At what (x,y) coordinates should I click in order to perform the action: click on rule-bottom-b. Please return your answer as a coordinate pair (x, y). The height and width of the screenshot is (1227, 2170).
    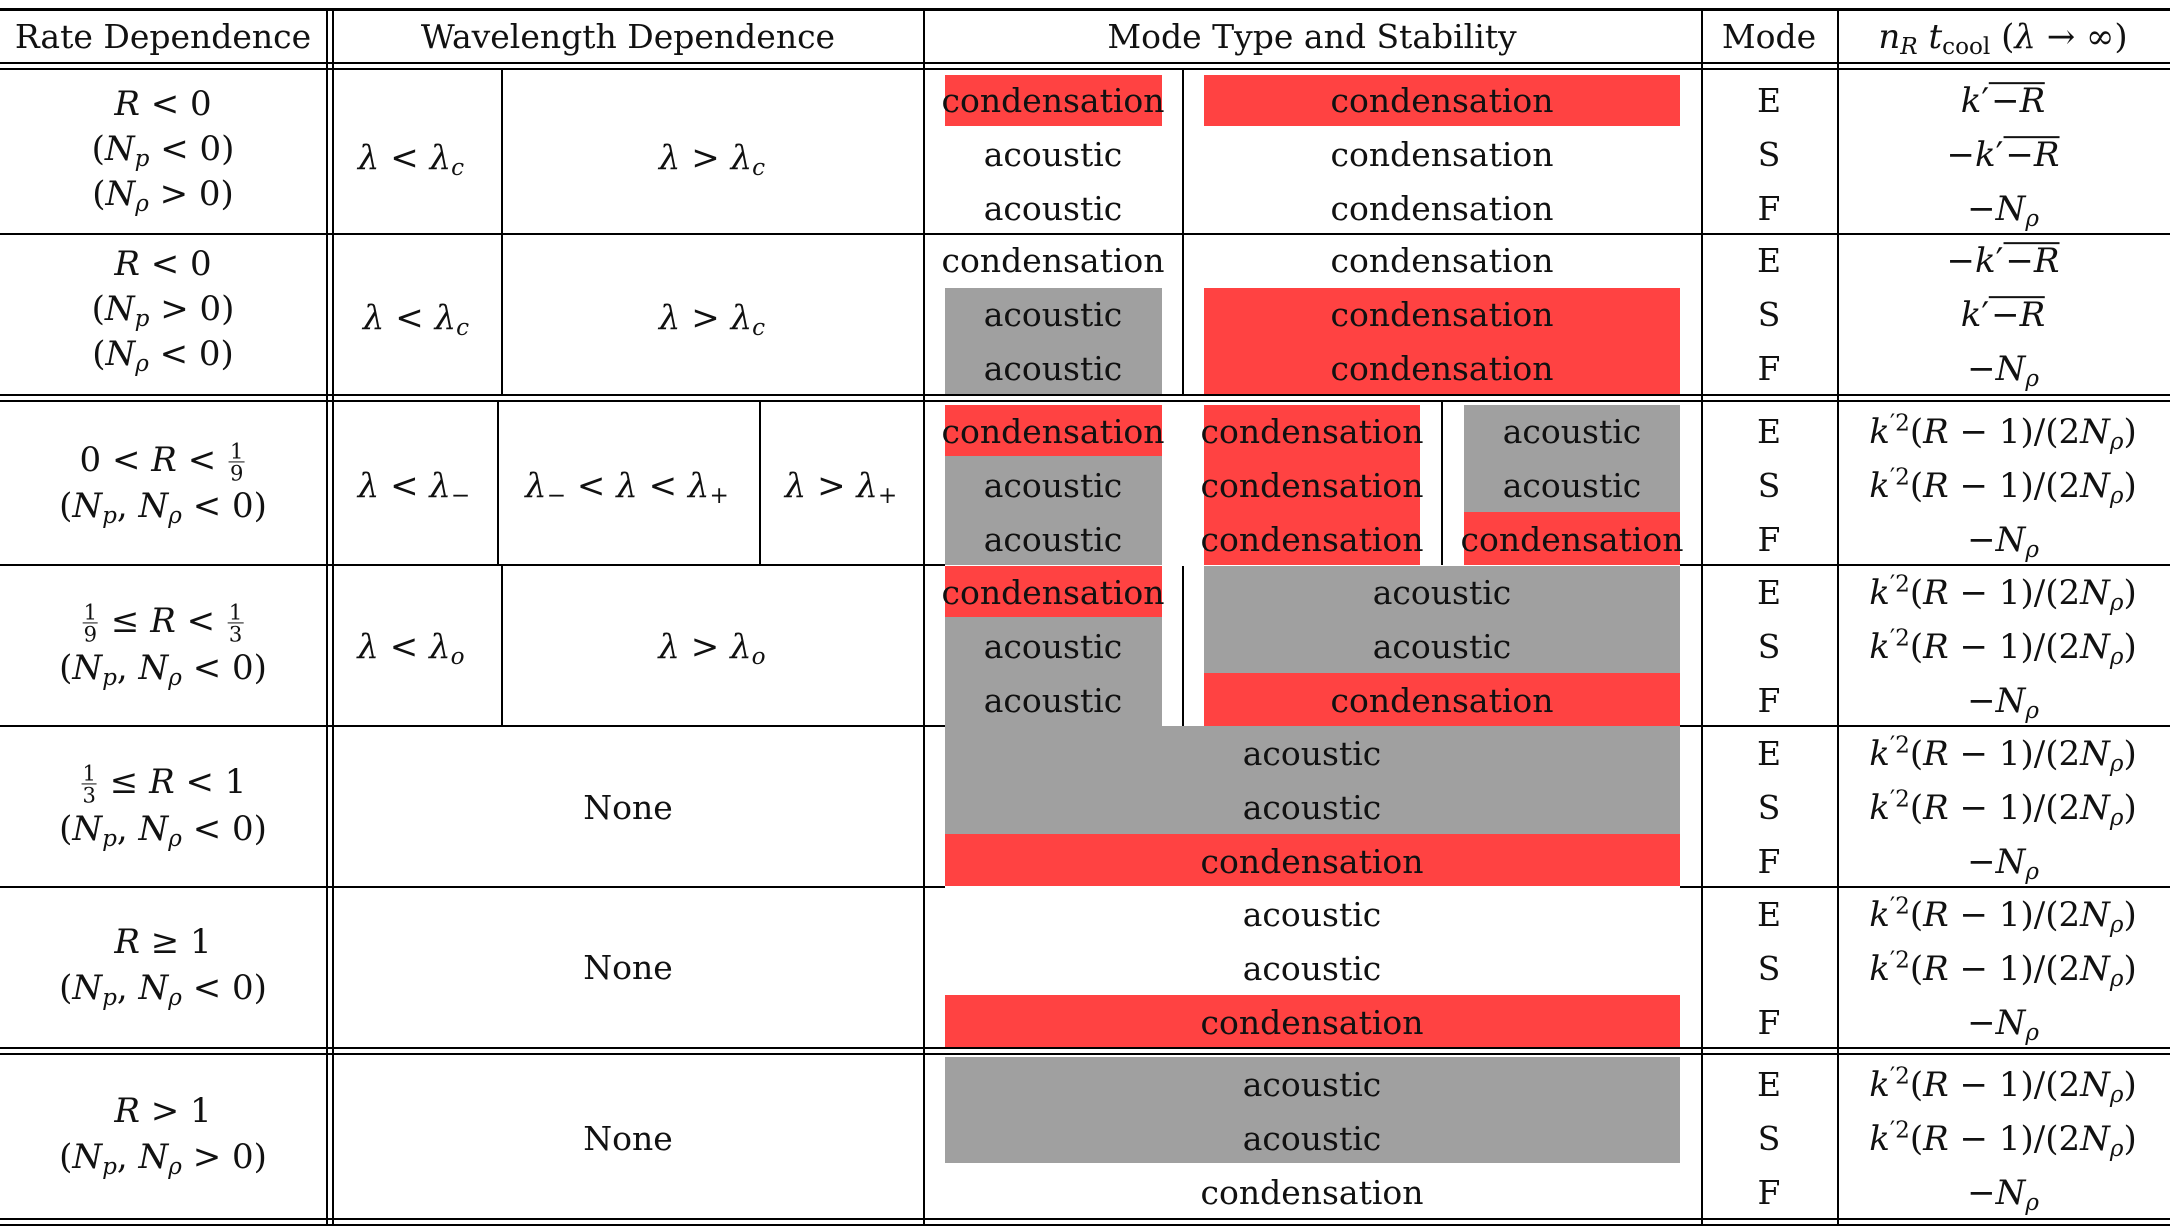
    Looking at the image, I should click on (1085, 1225).